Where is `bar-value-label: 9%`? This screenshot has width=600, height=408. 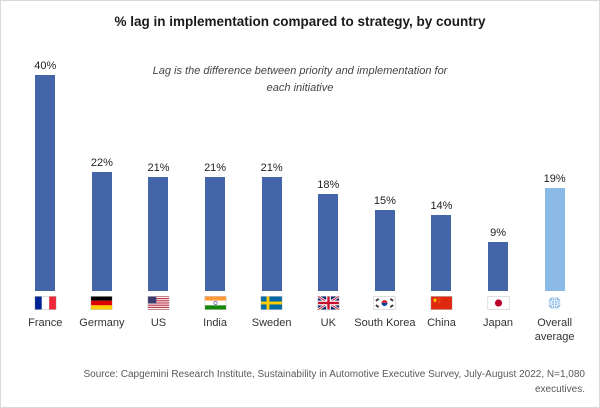
bar-value-label: 9% is located at coordinates (498, 233).